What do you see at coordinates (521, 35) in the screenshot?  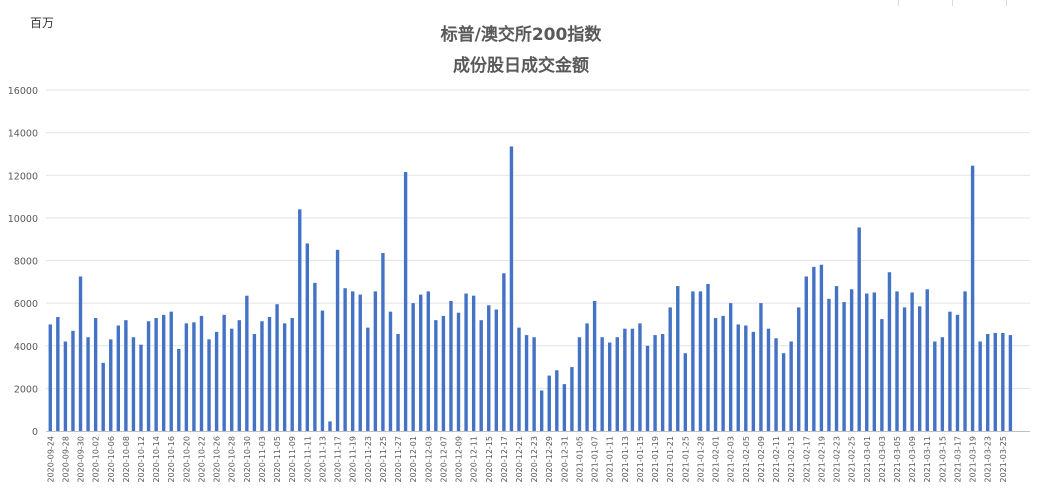 I see `chart-title: 标普/澳交所200指数` at bounding box center [521, 35].